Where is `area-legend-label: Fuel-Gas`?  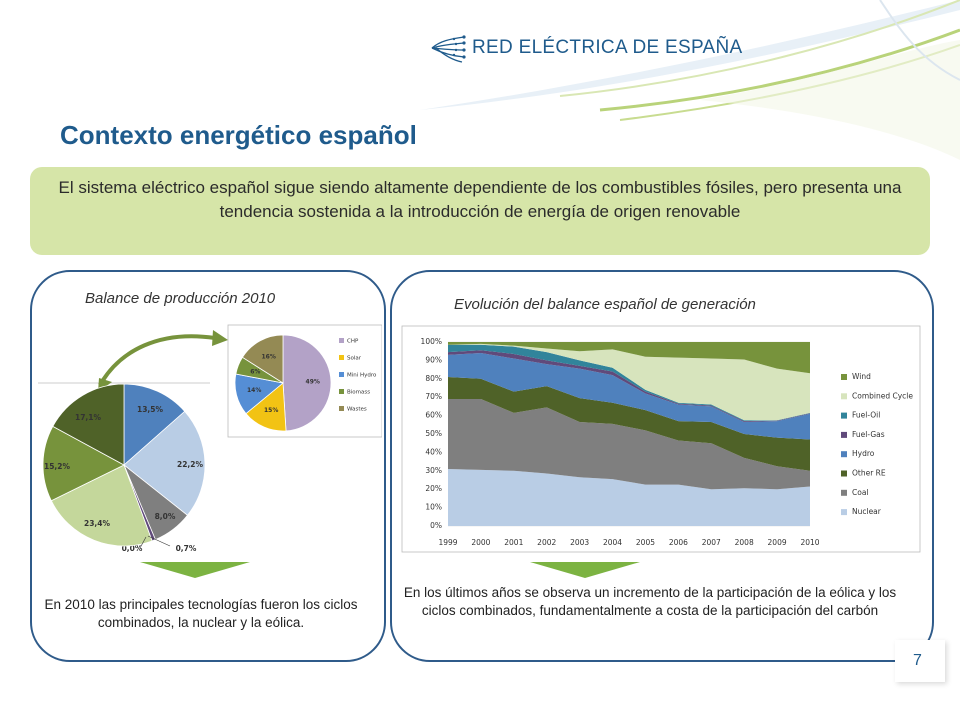 area-legend-label: Fuel-Gas is located at coordinates (868, 434).